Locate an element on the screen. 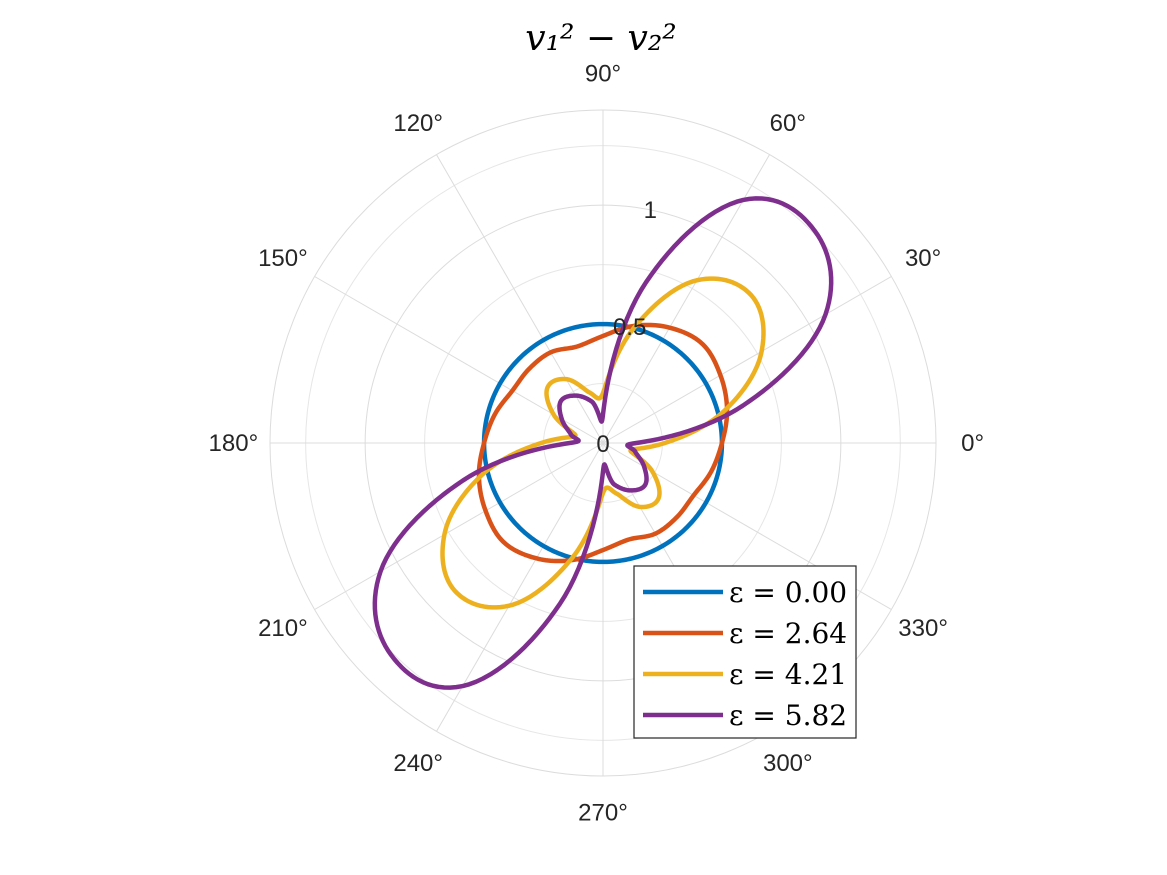 Image resolution: width=1167 pixels, height=875 pixels. theta-tick-label: 300° is located at coordinates (788, 763).